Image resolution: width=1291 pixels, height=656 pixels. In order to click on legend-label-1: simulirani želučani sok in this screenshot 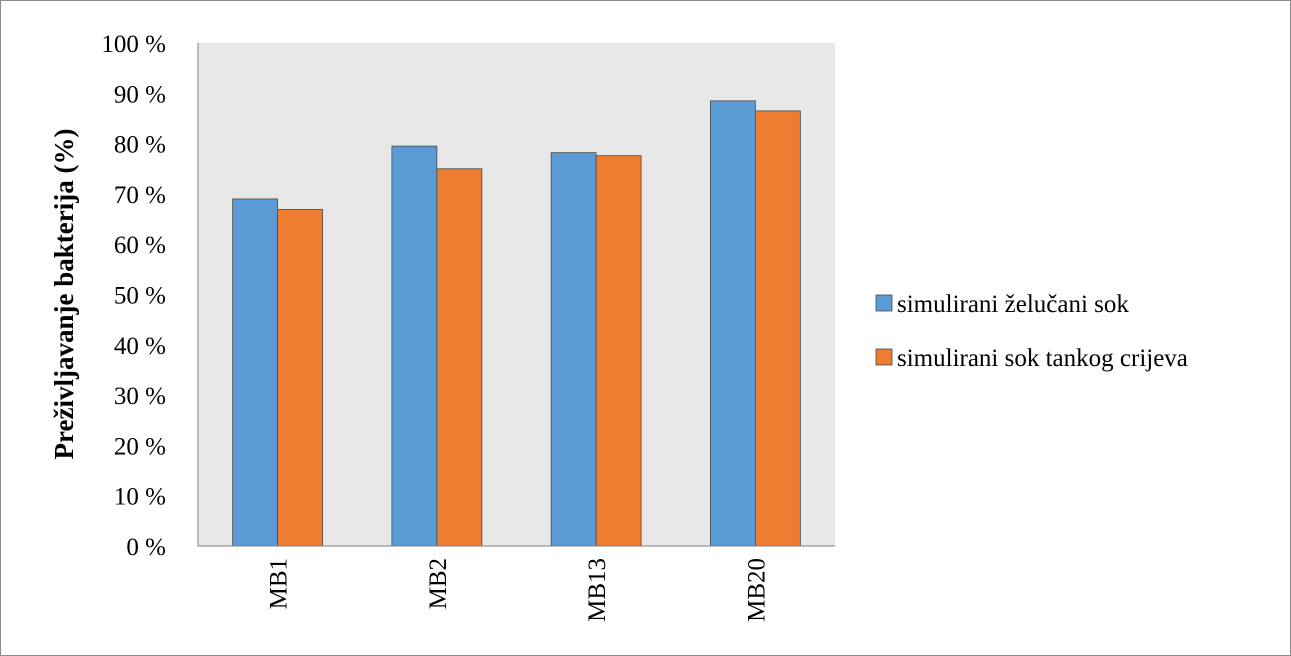, I will do `click(1013, 304)`.